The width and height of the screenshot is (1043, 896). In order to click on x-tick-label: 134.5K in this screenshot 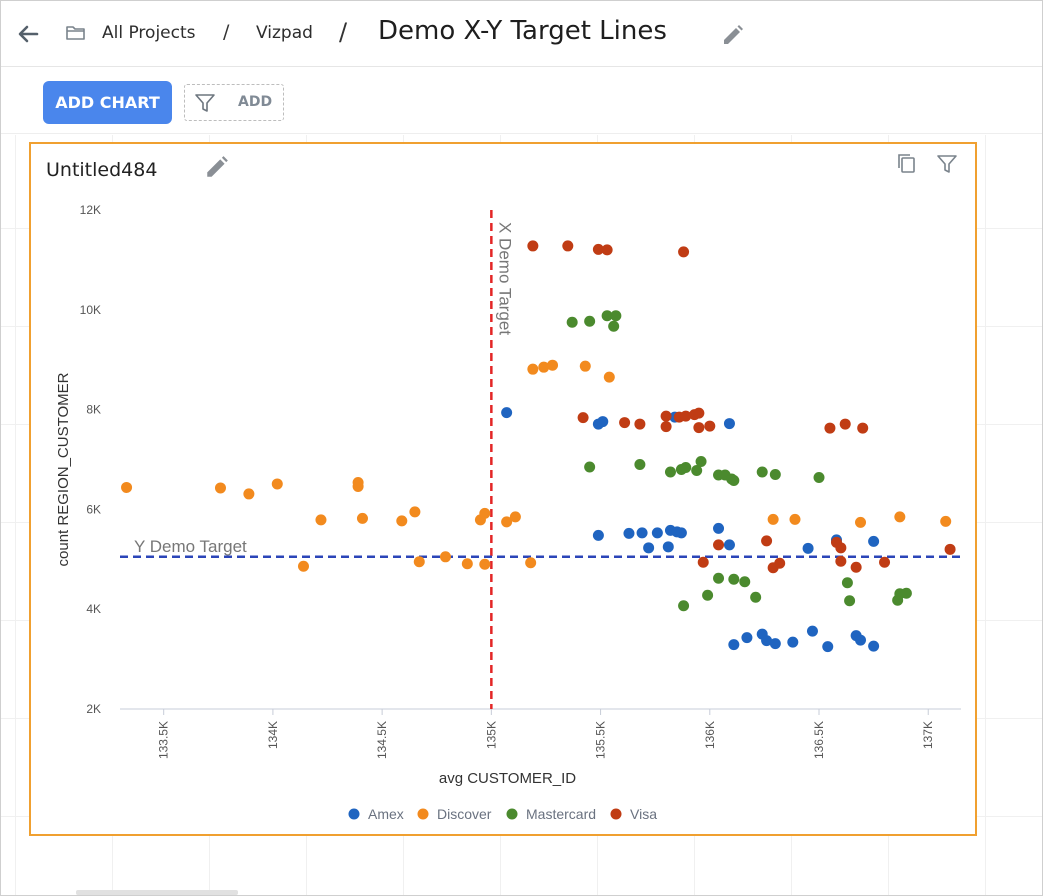, I will do `click(382, 740)`.